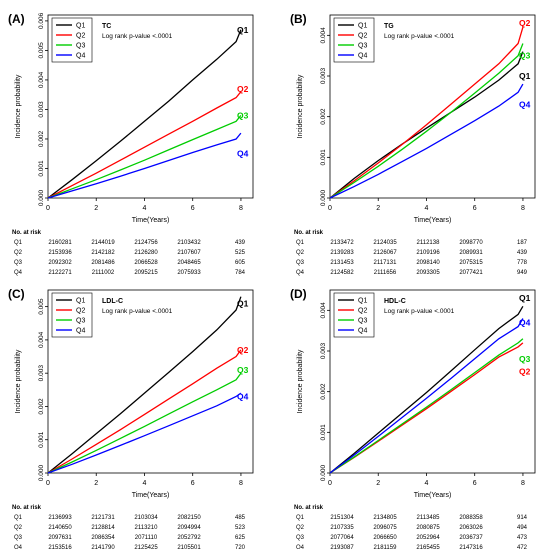 The width and height of the screenshot is (550, 549). What do you see at coordinates (428, 528) in the screenshot?
I see `risk-cell: 2080875` at bounding box center [428, 528].